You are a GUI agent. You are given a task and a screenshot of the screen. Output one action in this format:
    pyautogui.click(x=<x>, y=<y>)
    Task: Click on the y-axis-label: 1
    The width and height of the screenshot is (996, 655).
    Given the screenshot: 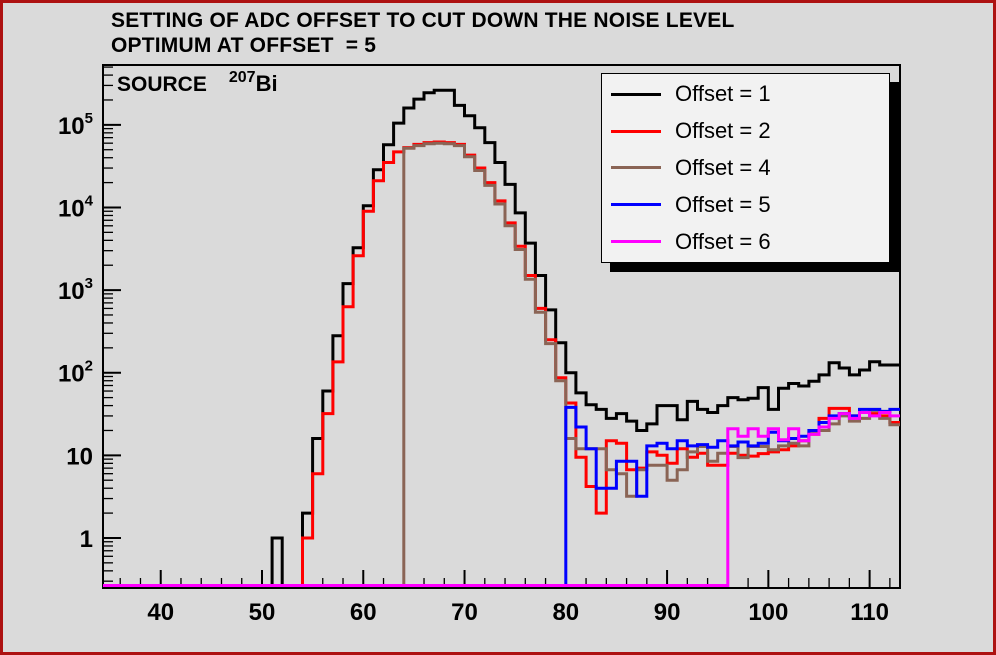 What is the action you would take?
    pyautogui.click(x=86, y=539)
    